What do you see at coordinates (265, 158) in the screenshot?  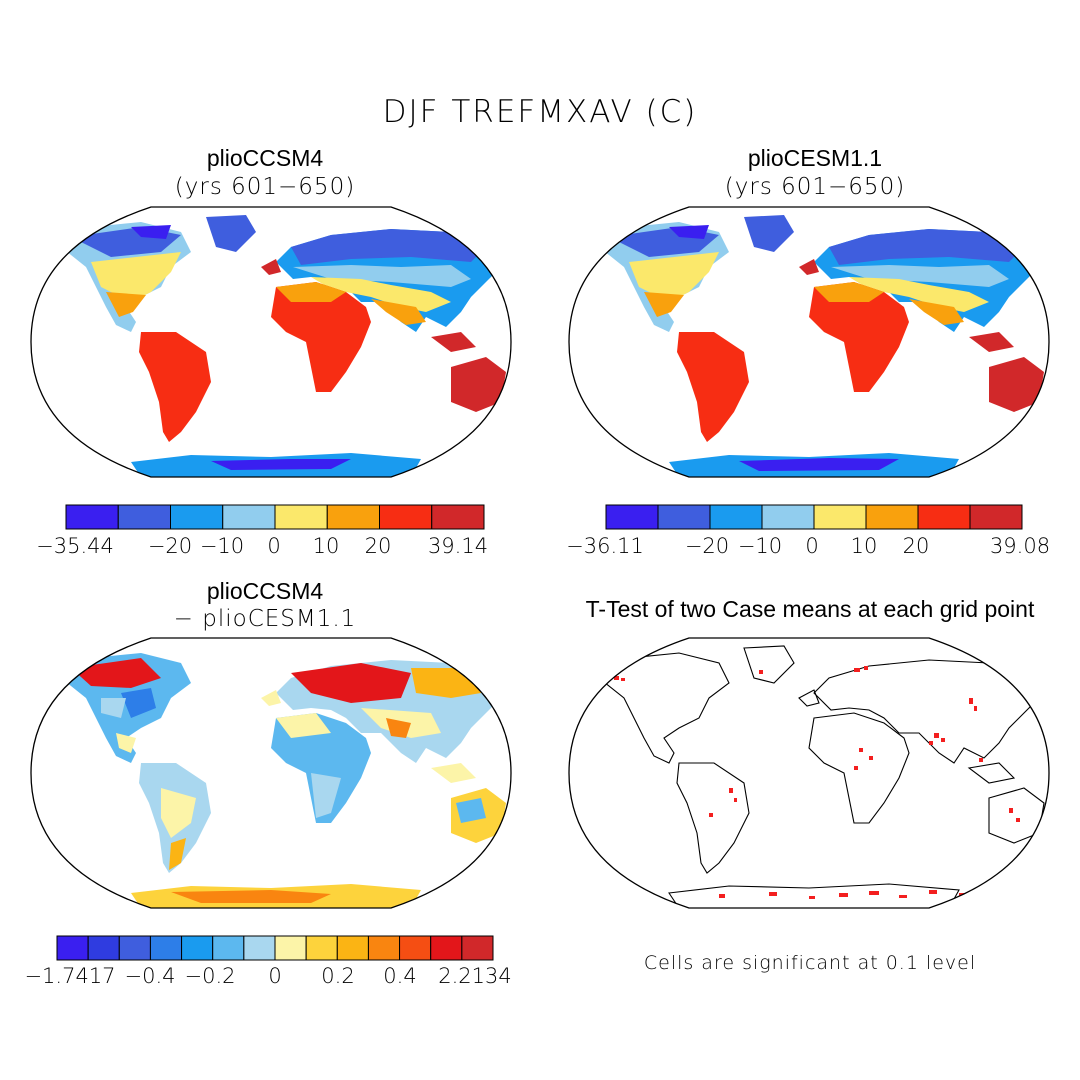 I see `panel-title-top-left: plioCCSM4` at bounding box center [265, 158].